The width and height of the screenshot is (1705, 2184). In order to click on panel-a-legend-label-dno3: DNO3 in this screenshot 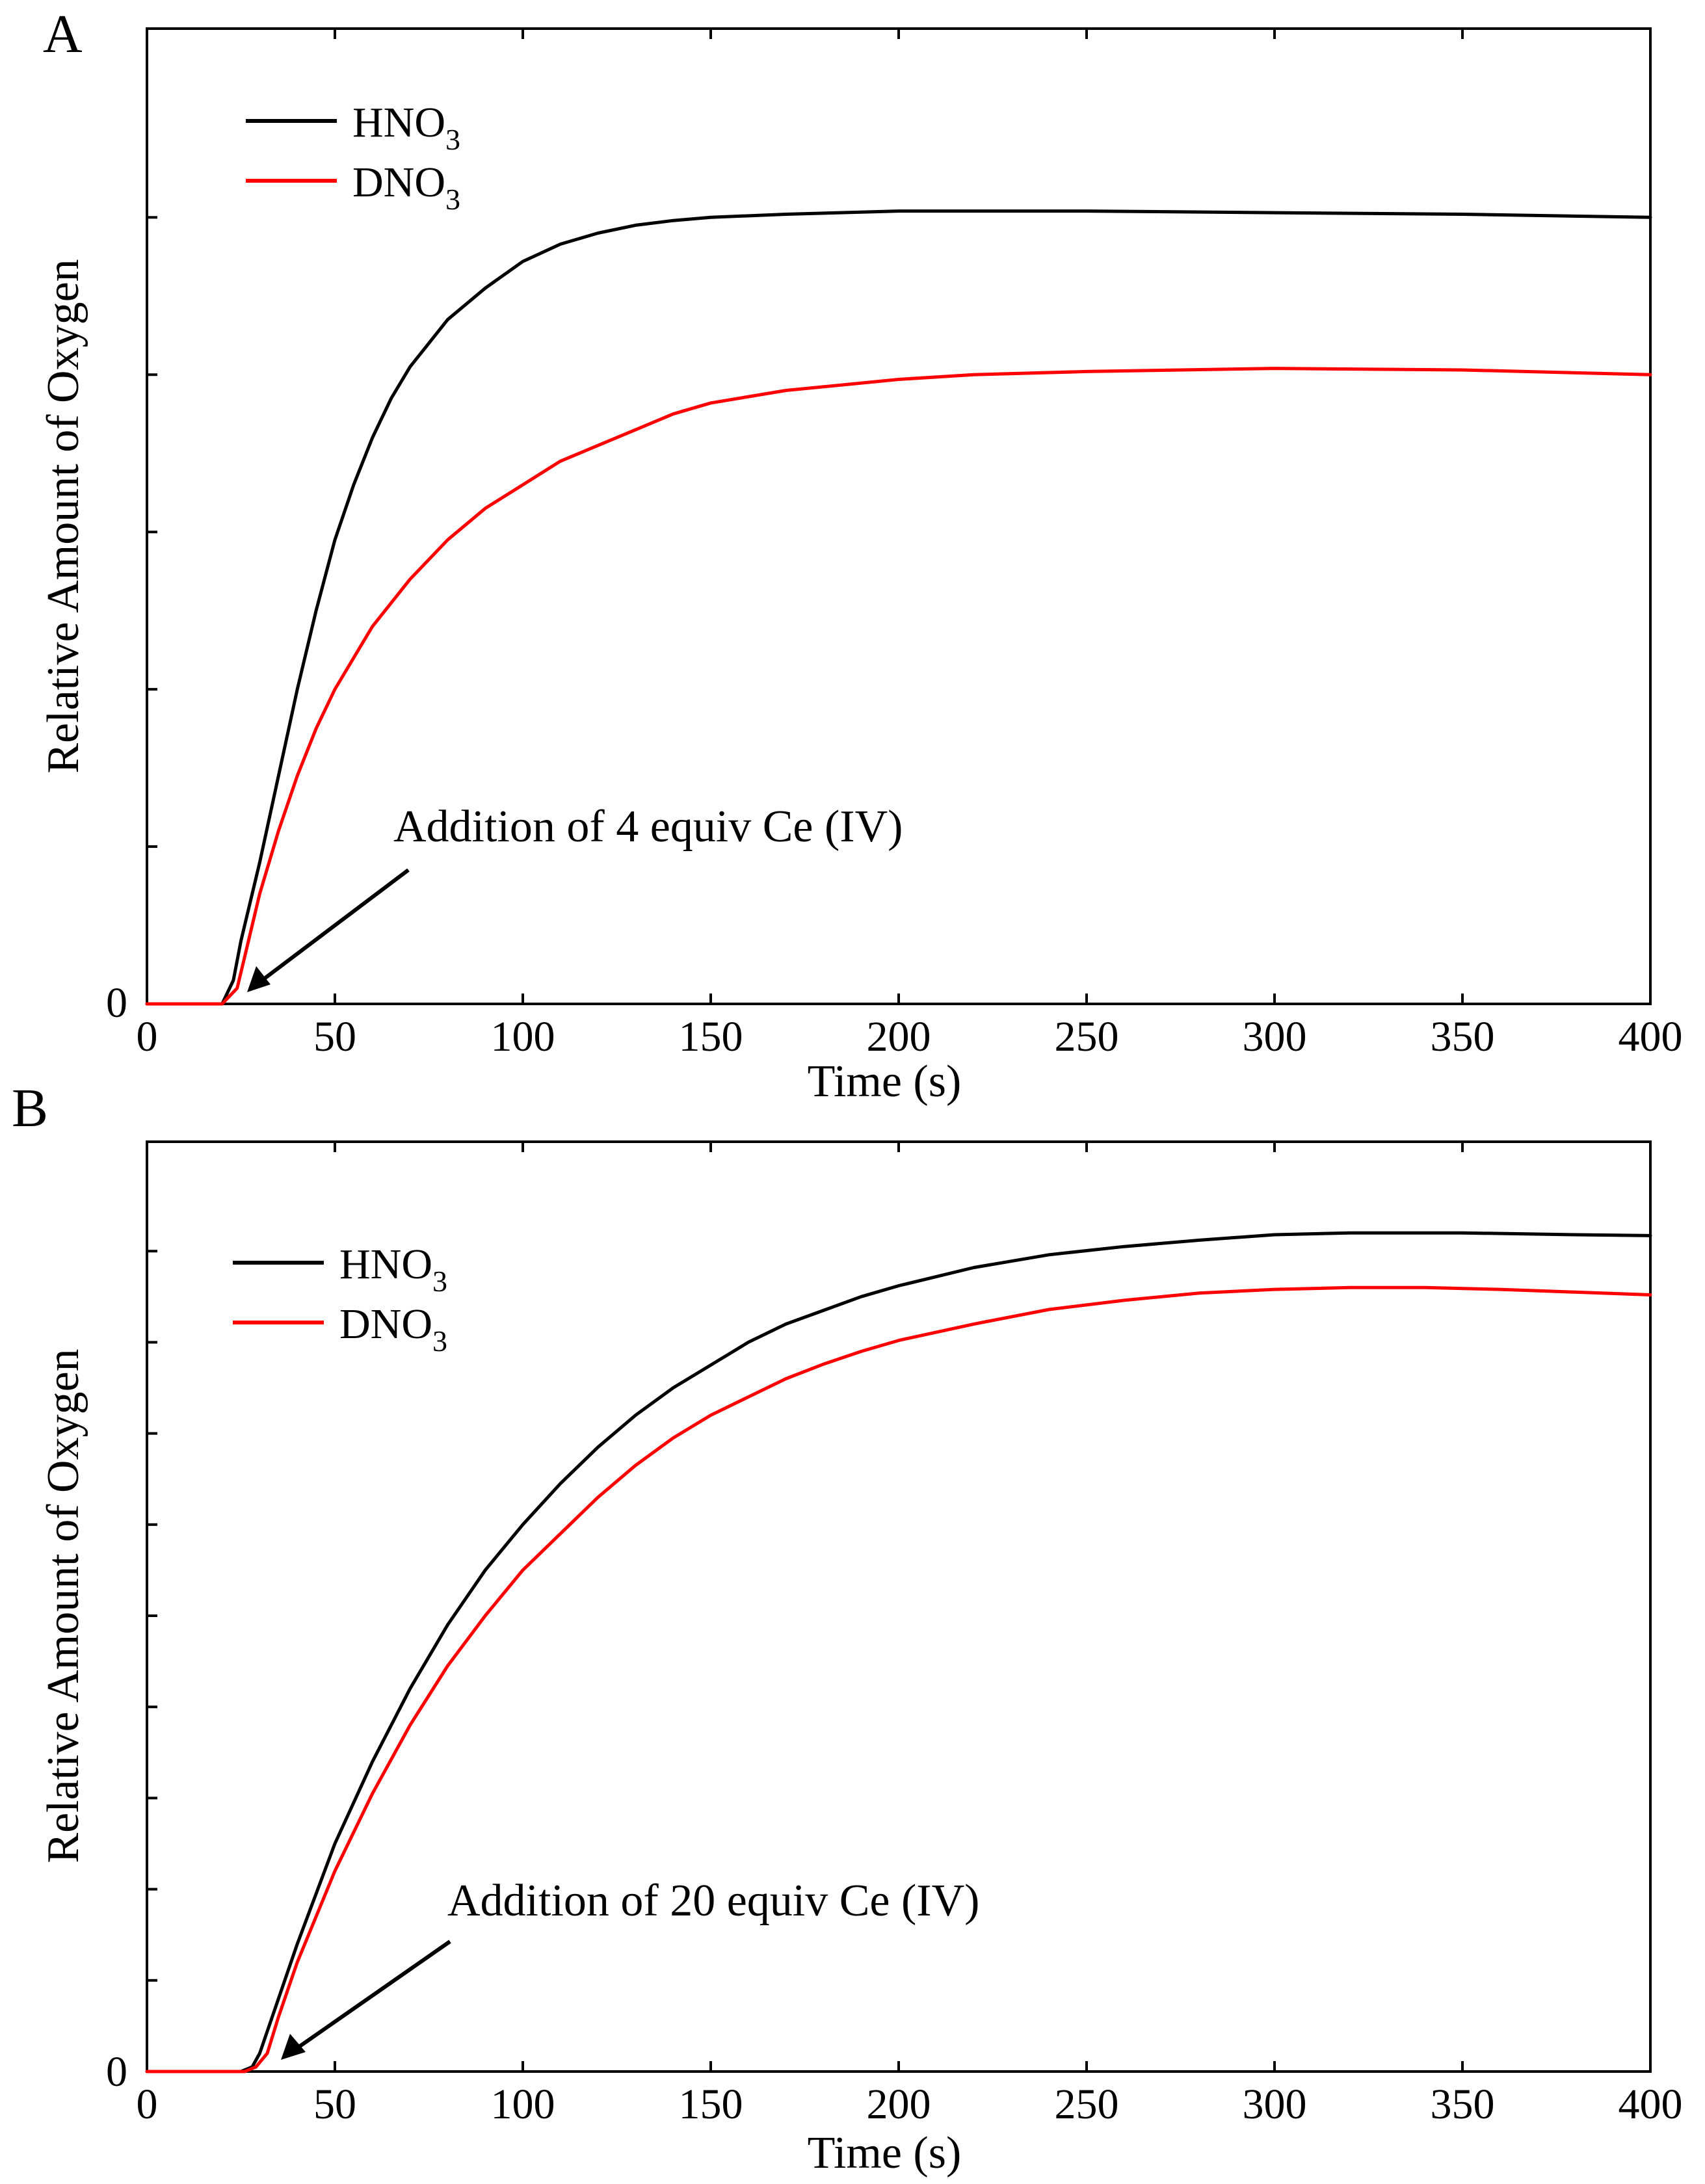, I will do `click(406, 187)`.